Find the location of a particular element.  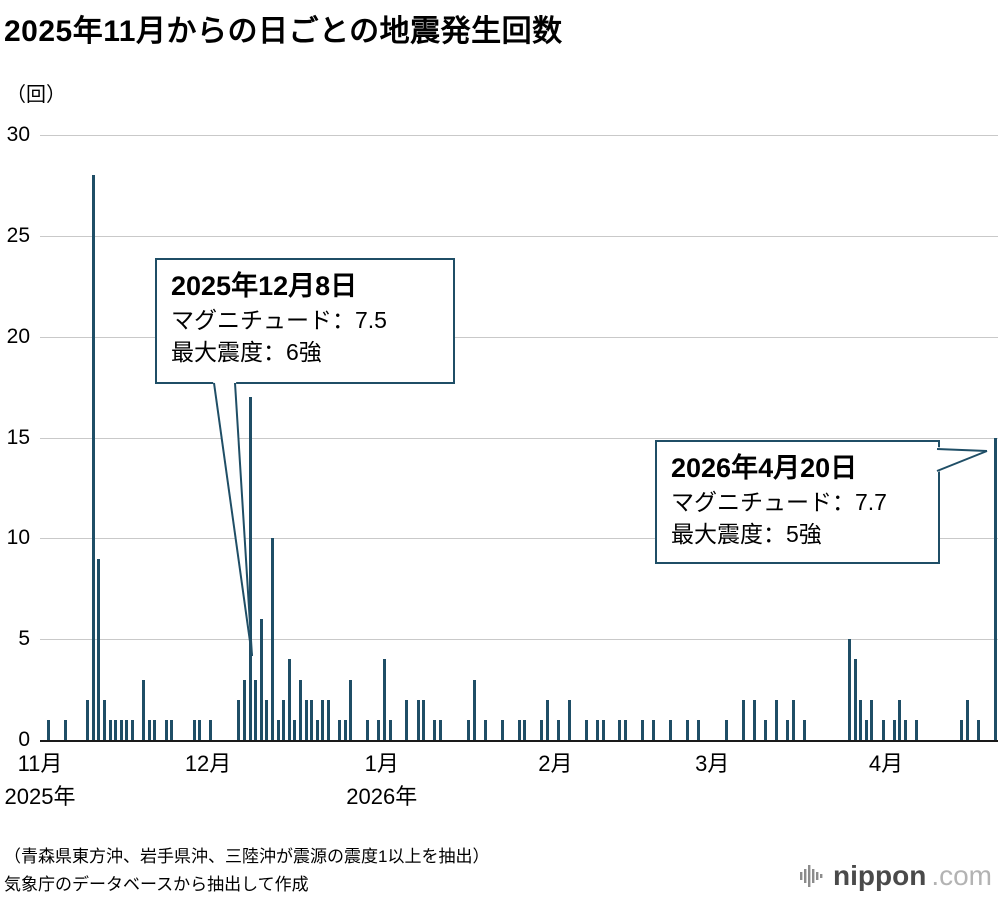

y-axis-unit-label: （回） is located at coordinates (36, 95).